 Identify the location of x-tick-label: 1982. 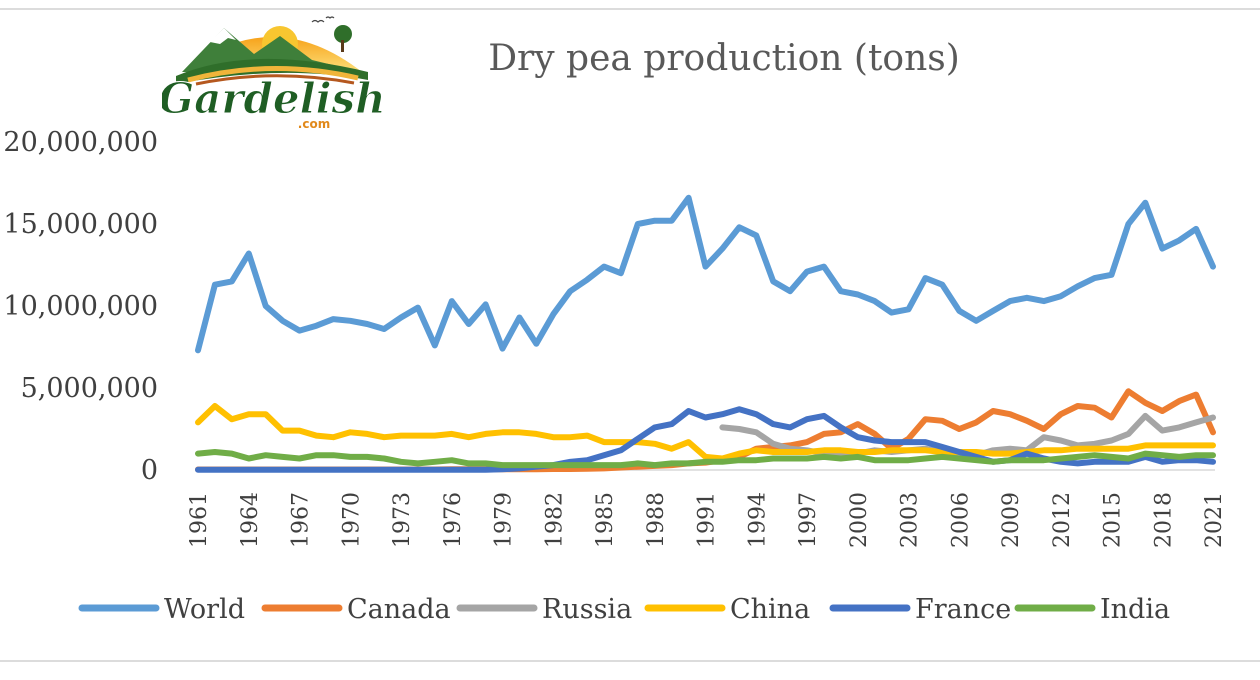
(554, 520).